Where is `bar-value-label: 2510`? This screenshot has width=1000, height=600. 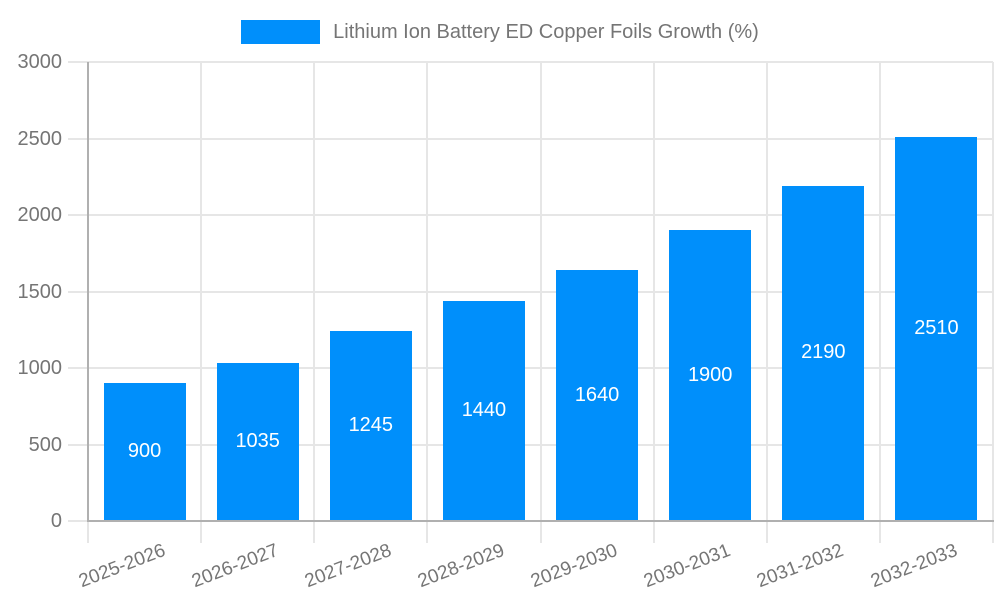
bar-value-label: 2510 is located at coordinates (936, 327).